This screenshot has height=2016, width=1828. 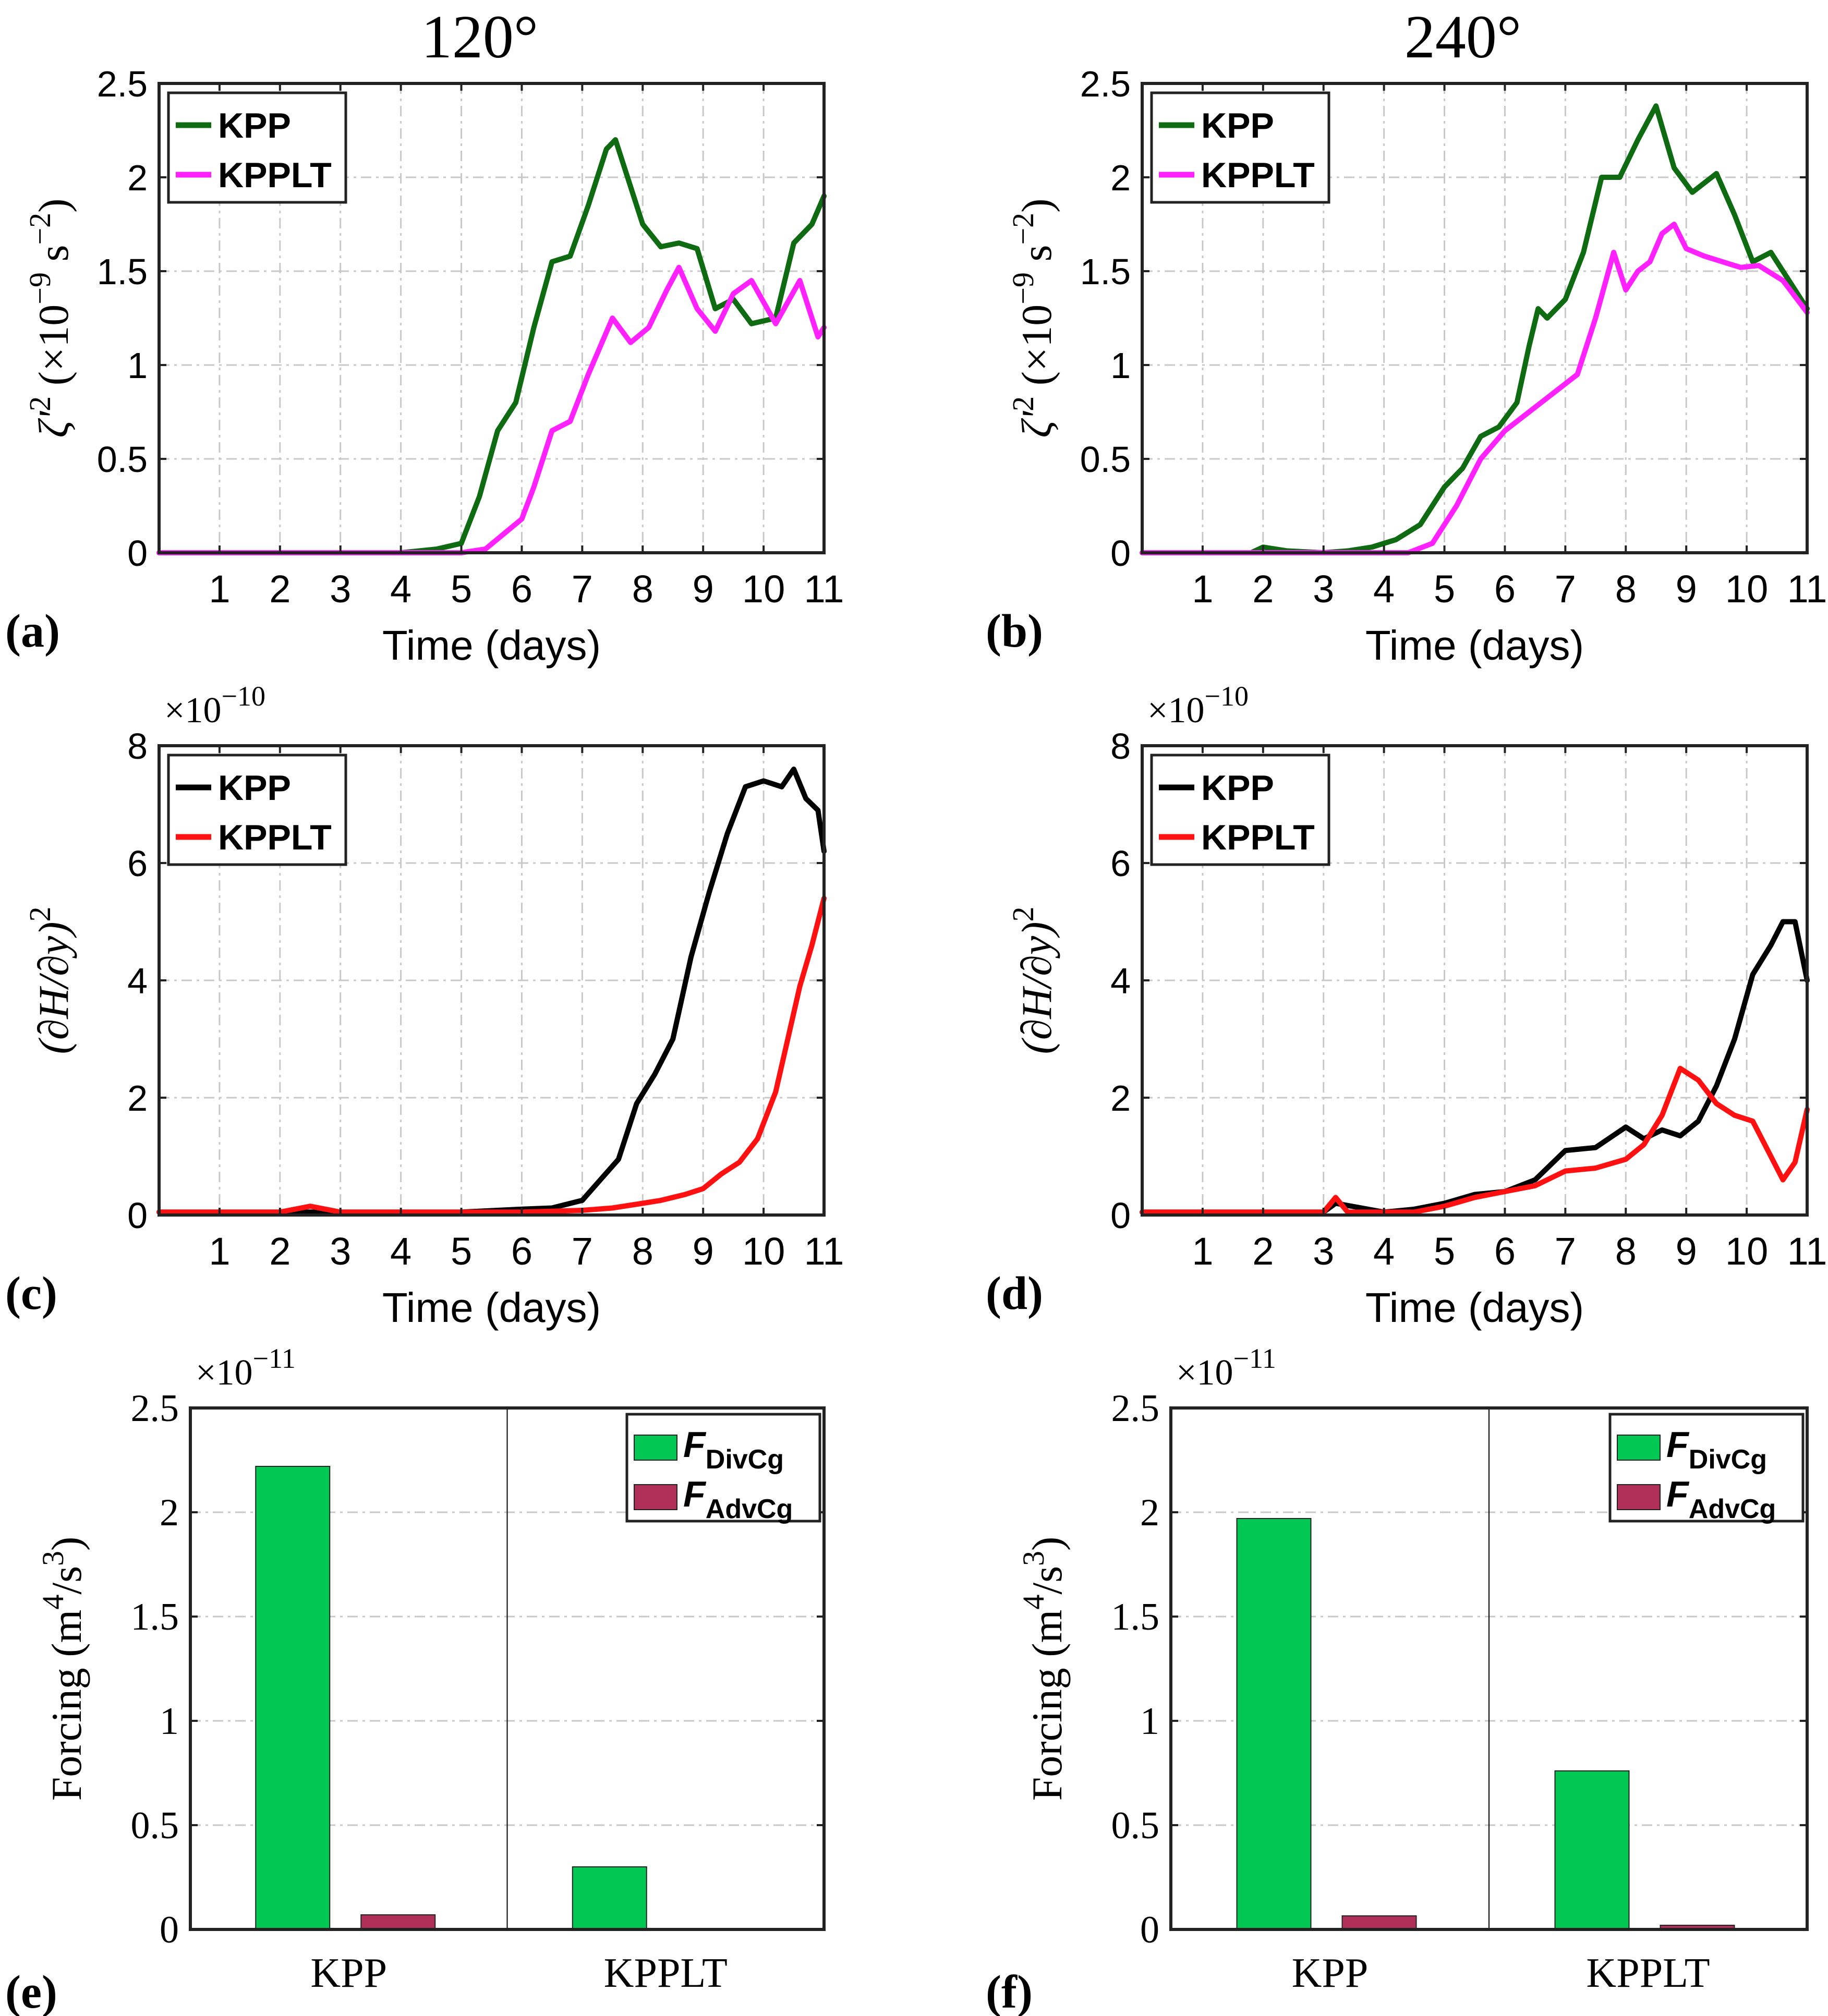 What do you see at coordinates (40, 229) in the screenshot?
I see `ylabel-unit-exp2: −2` at bounding box center [40, 229].